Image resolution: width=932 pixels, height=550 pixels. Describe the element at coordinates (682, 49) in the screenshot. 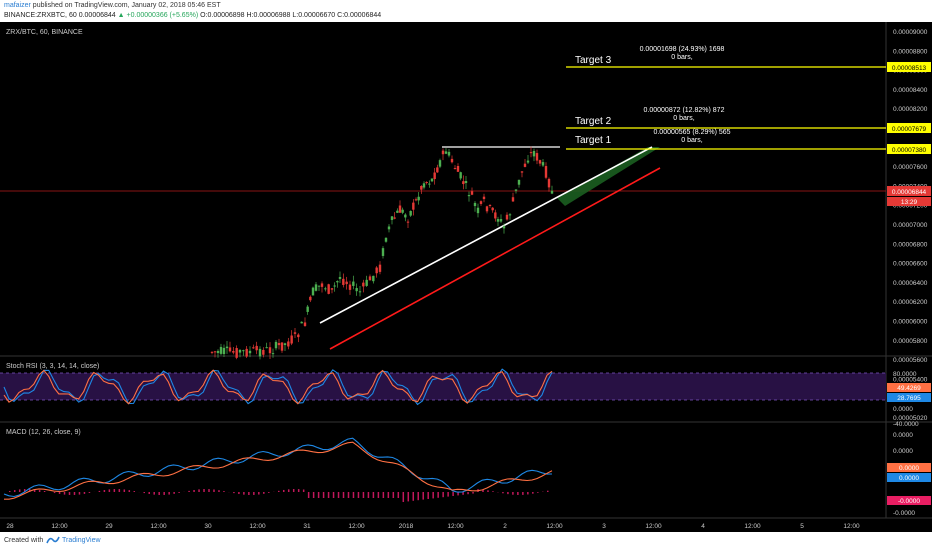

I see `target3-measure: 0.00001698 (24.93%) 1698` at that location.